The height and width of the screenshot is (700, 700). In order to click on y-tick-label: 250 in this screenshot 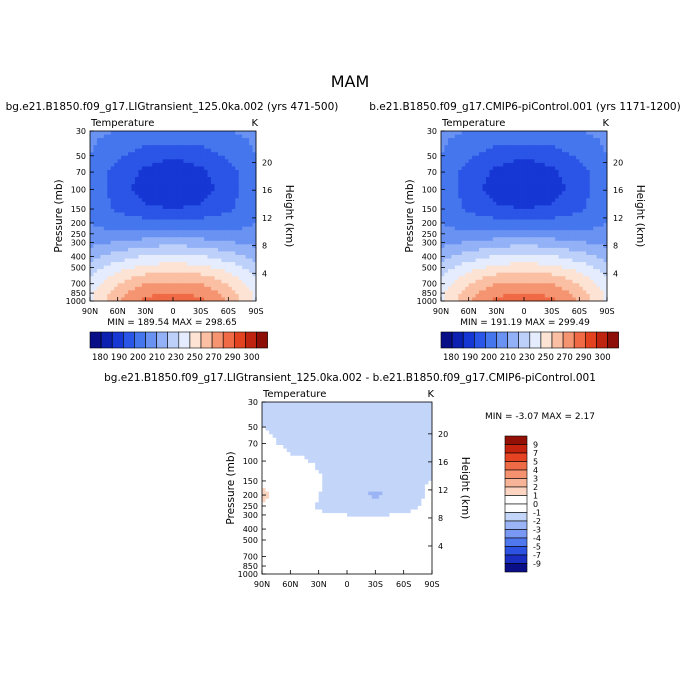, I will do `click(78, 234)`.